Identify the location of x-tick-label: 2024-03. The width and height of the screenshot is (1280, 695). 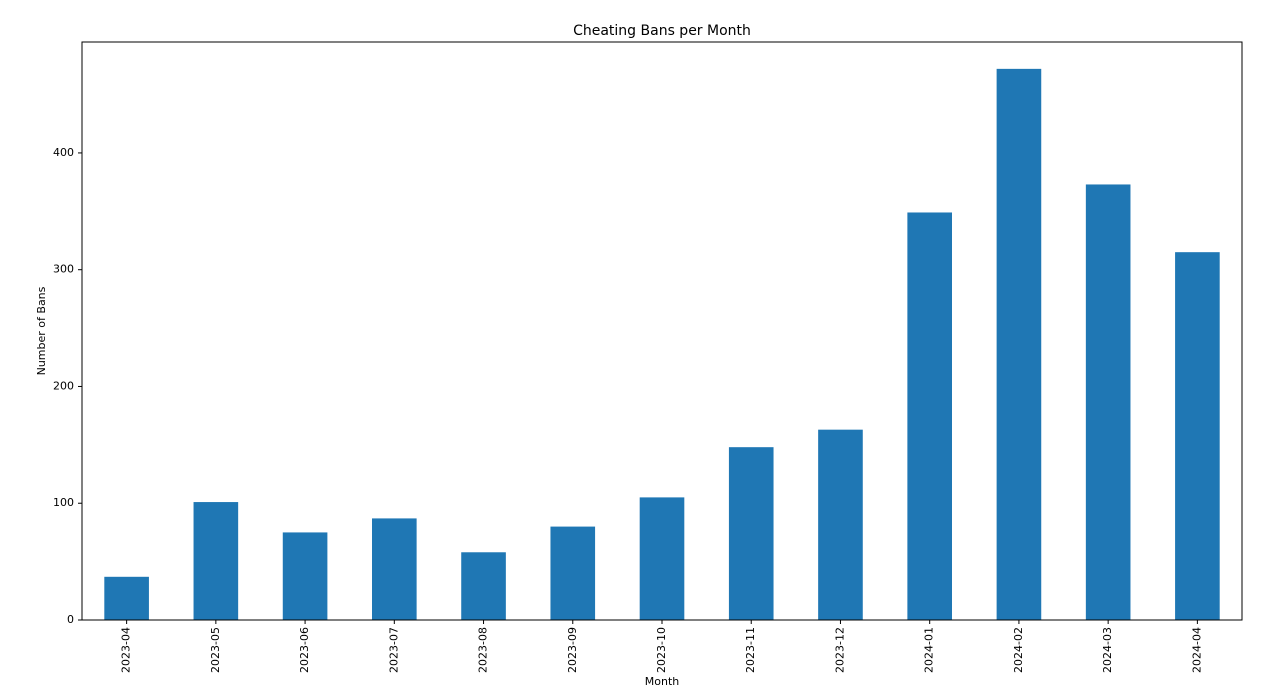
(1107, 650).